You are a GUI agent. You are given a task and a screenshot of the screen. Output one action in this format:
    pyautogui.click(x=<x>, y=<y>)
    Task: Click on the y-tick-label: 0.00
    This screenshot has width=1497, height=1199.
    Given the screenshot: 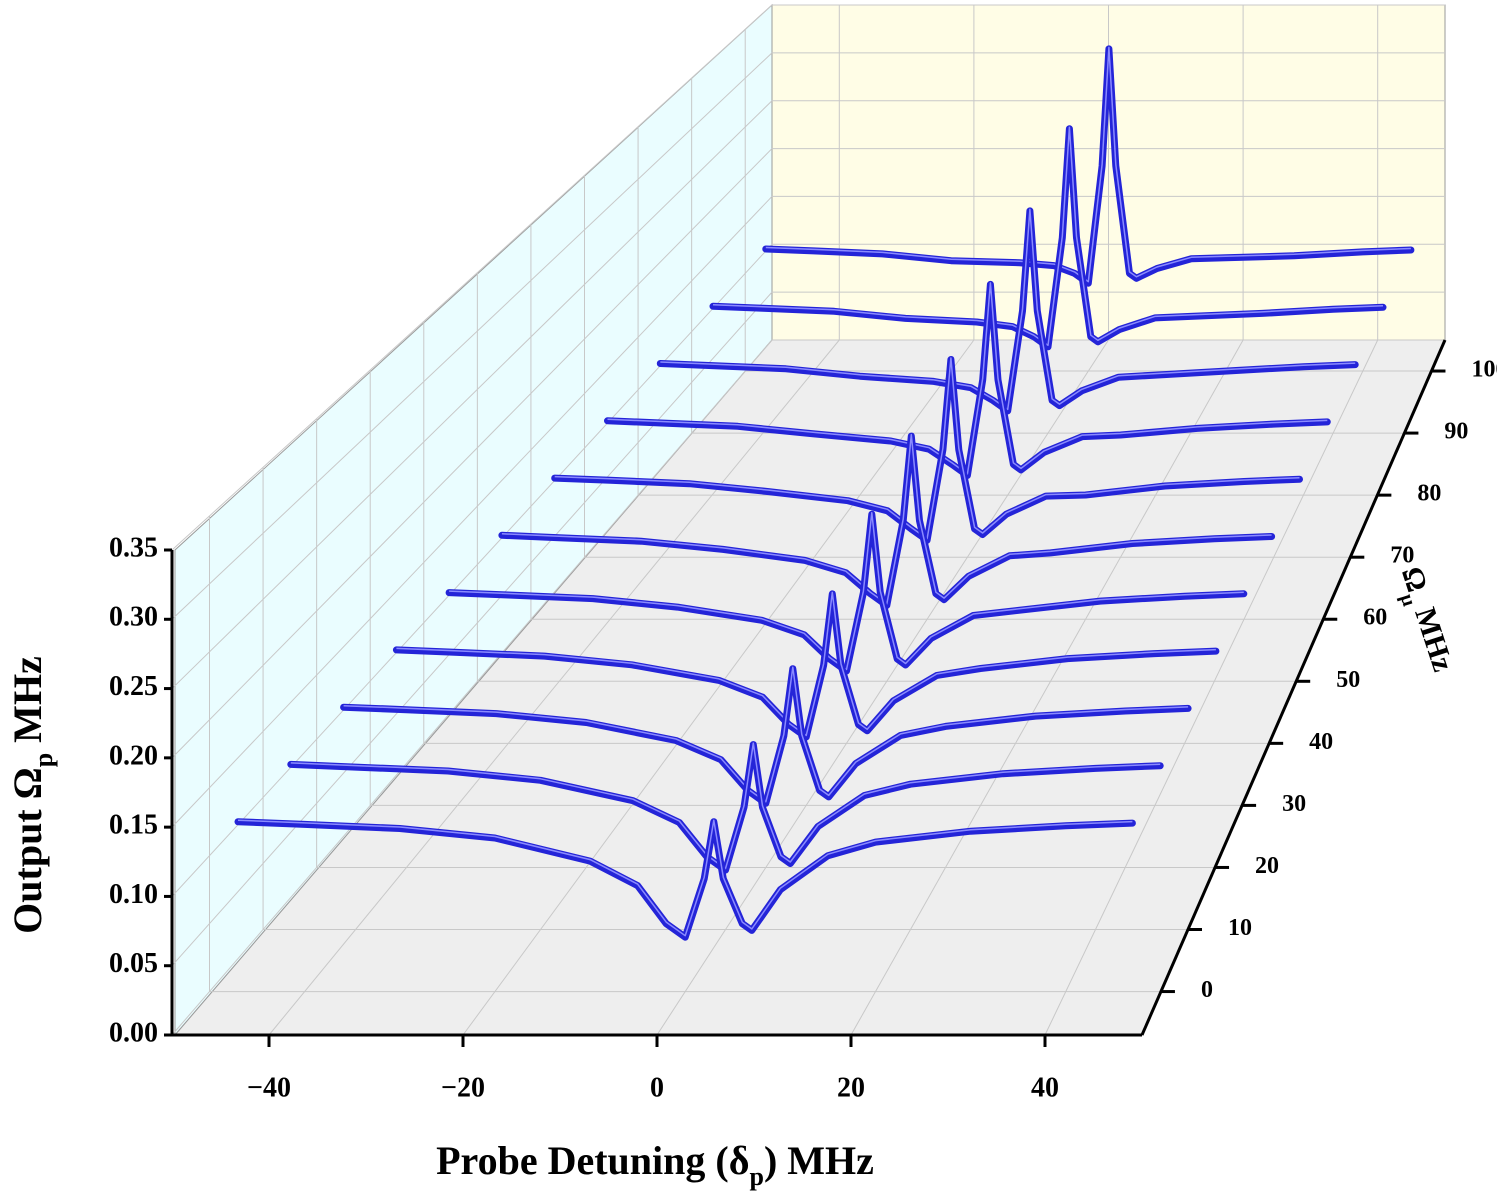 What is the action you would take?
    pyautogui.click(x=133, y=1032)
    